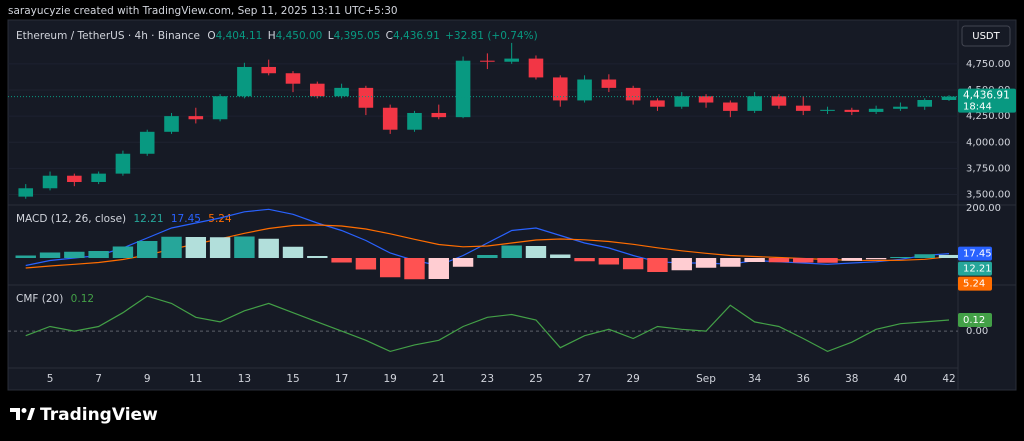 This screenshot has width=1024, height=441. What do you see at coordinates (584, 379) in the screenshot?
I see `x-tick-label: 27` at bounding box center [584, 379].